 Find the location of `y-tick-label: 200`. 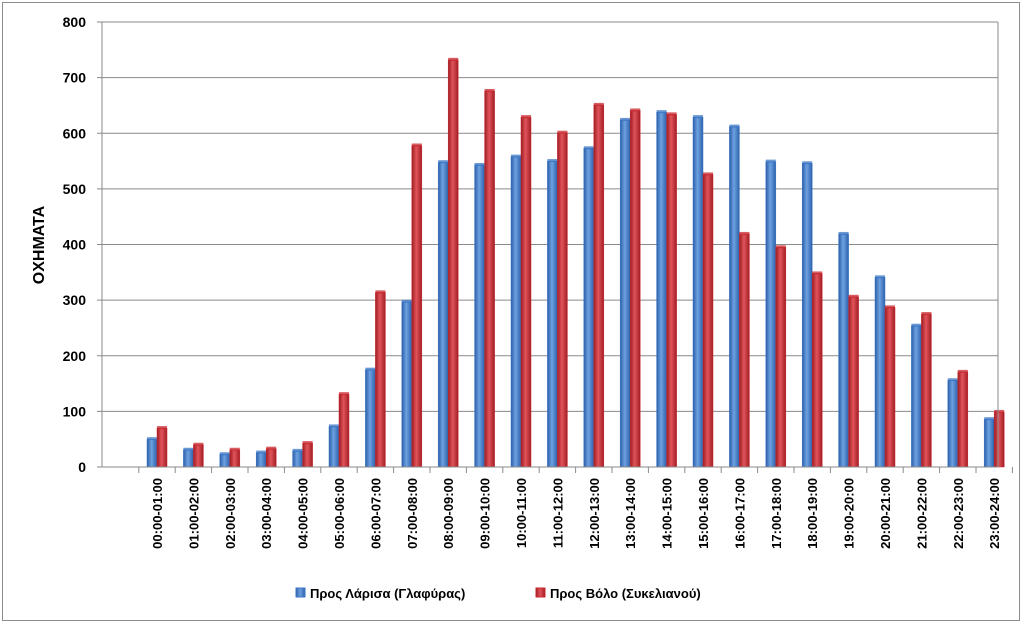

y-tick-label: 200 is located at coordinates (75, 356).